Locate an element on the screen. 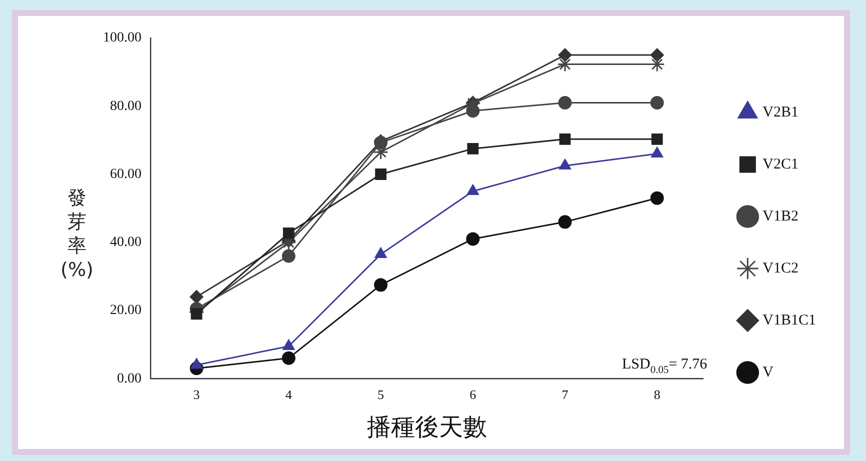 Image resolution: width=866 pixels, height=461 pixels. y-tick-label: 80.00 is located at coordinates (126, 106).